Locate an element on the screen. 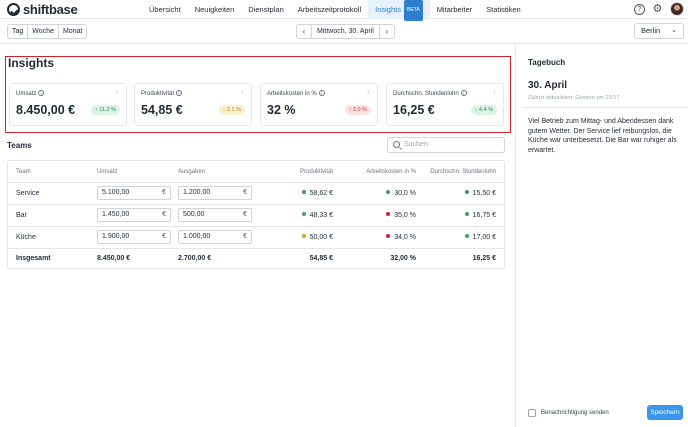 This screenshot has width=688, height=427. ausgaben-input: 500,00 € is located at coordinates (215, 215).